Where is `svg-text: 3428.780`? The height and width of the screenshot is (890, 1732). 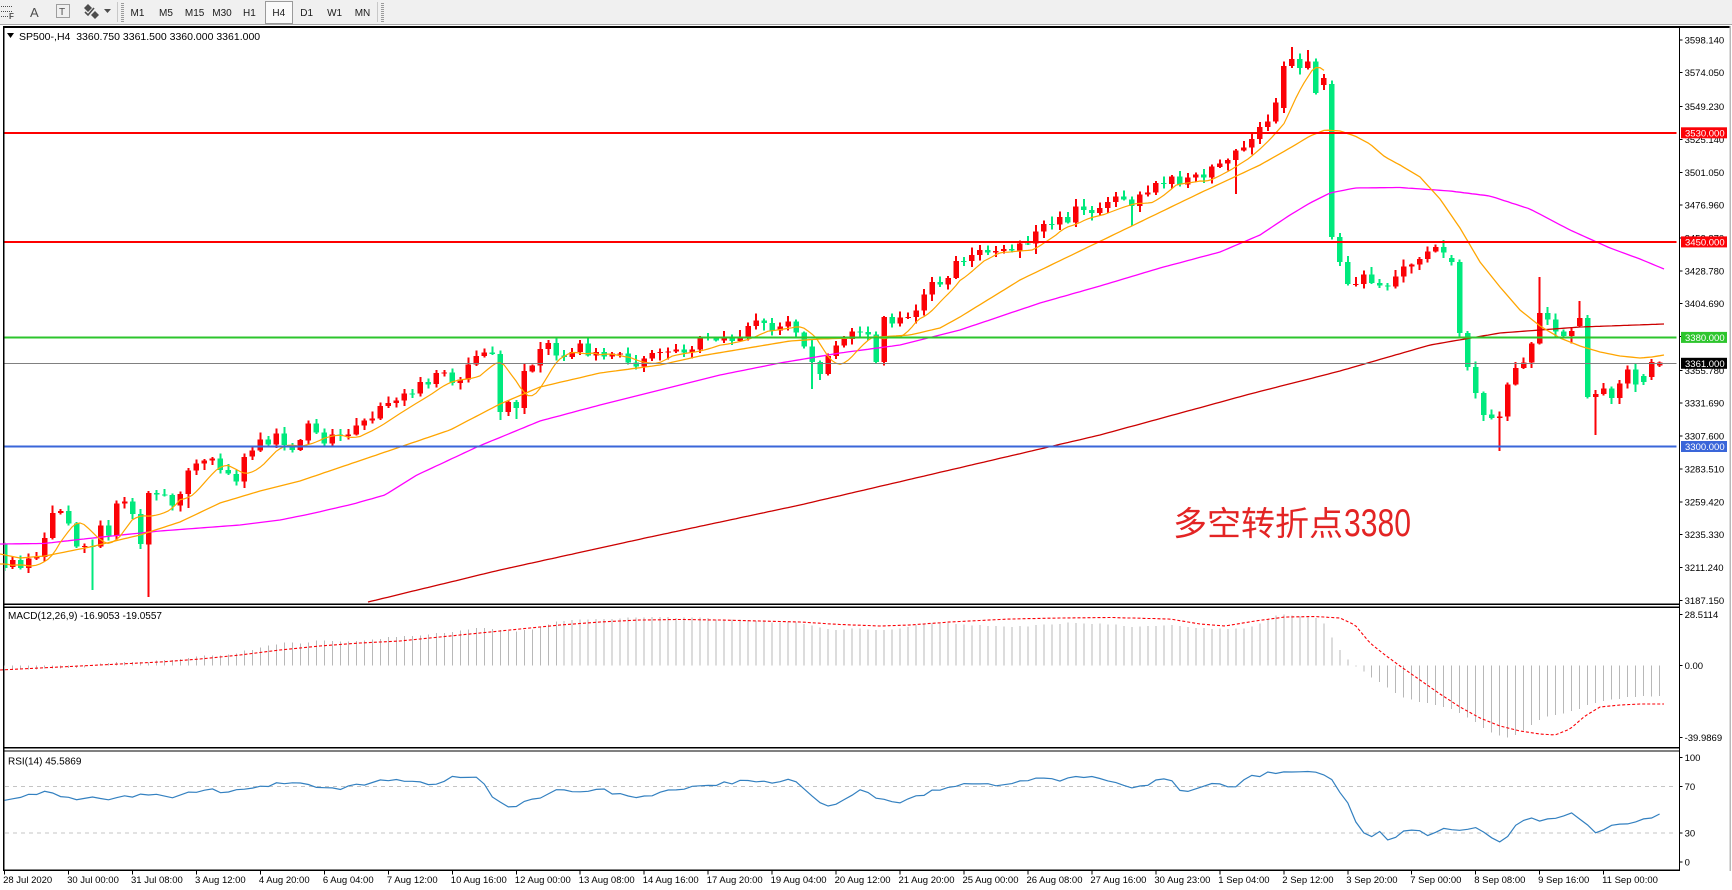
svg-text: 3428.780 is located at coordinates (1705, 271).